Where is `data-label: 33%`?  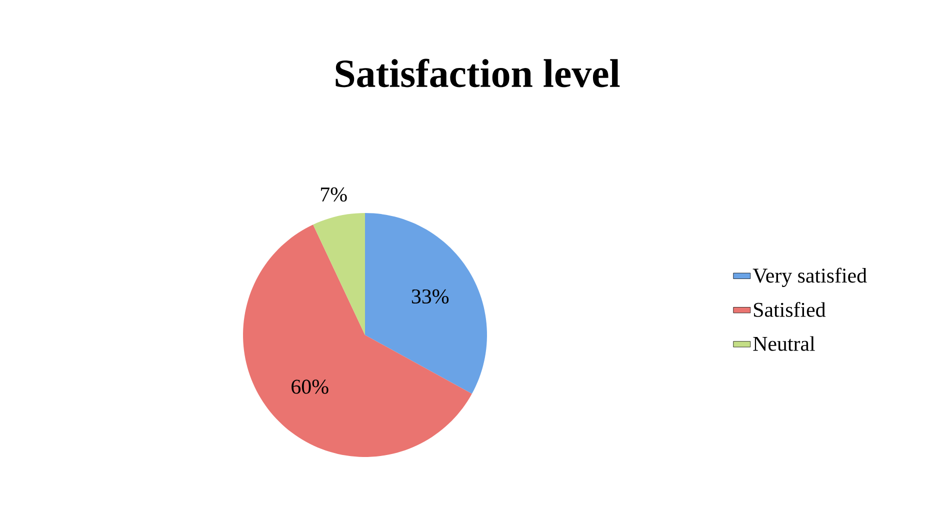 data-label: 33% is located at coordinates (430, 296).